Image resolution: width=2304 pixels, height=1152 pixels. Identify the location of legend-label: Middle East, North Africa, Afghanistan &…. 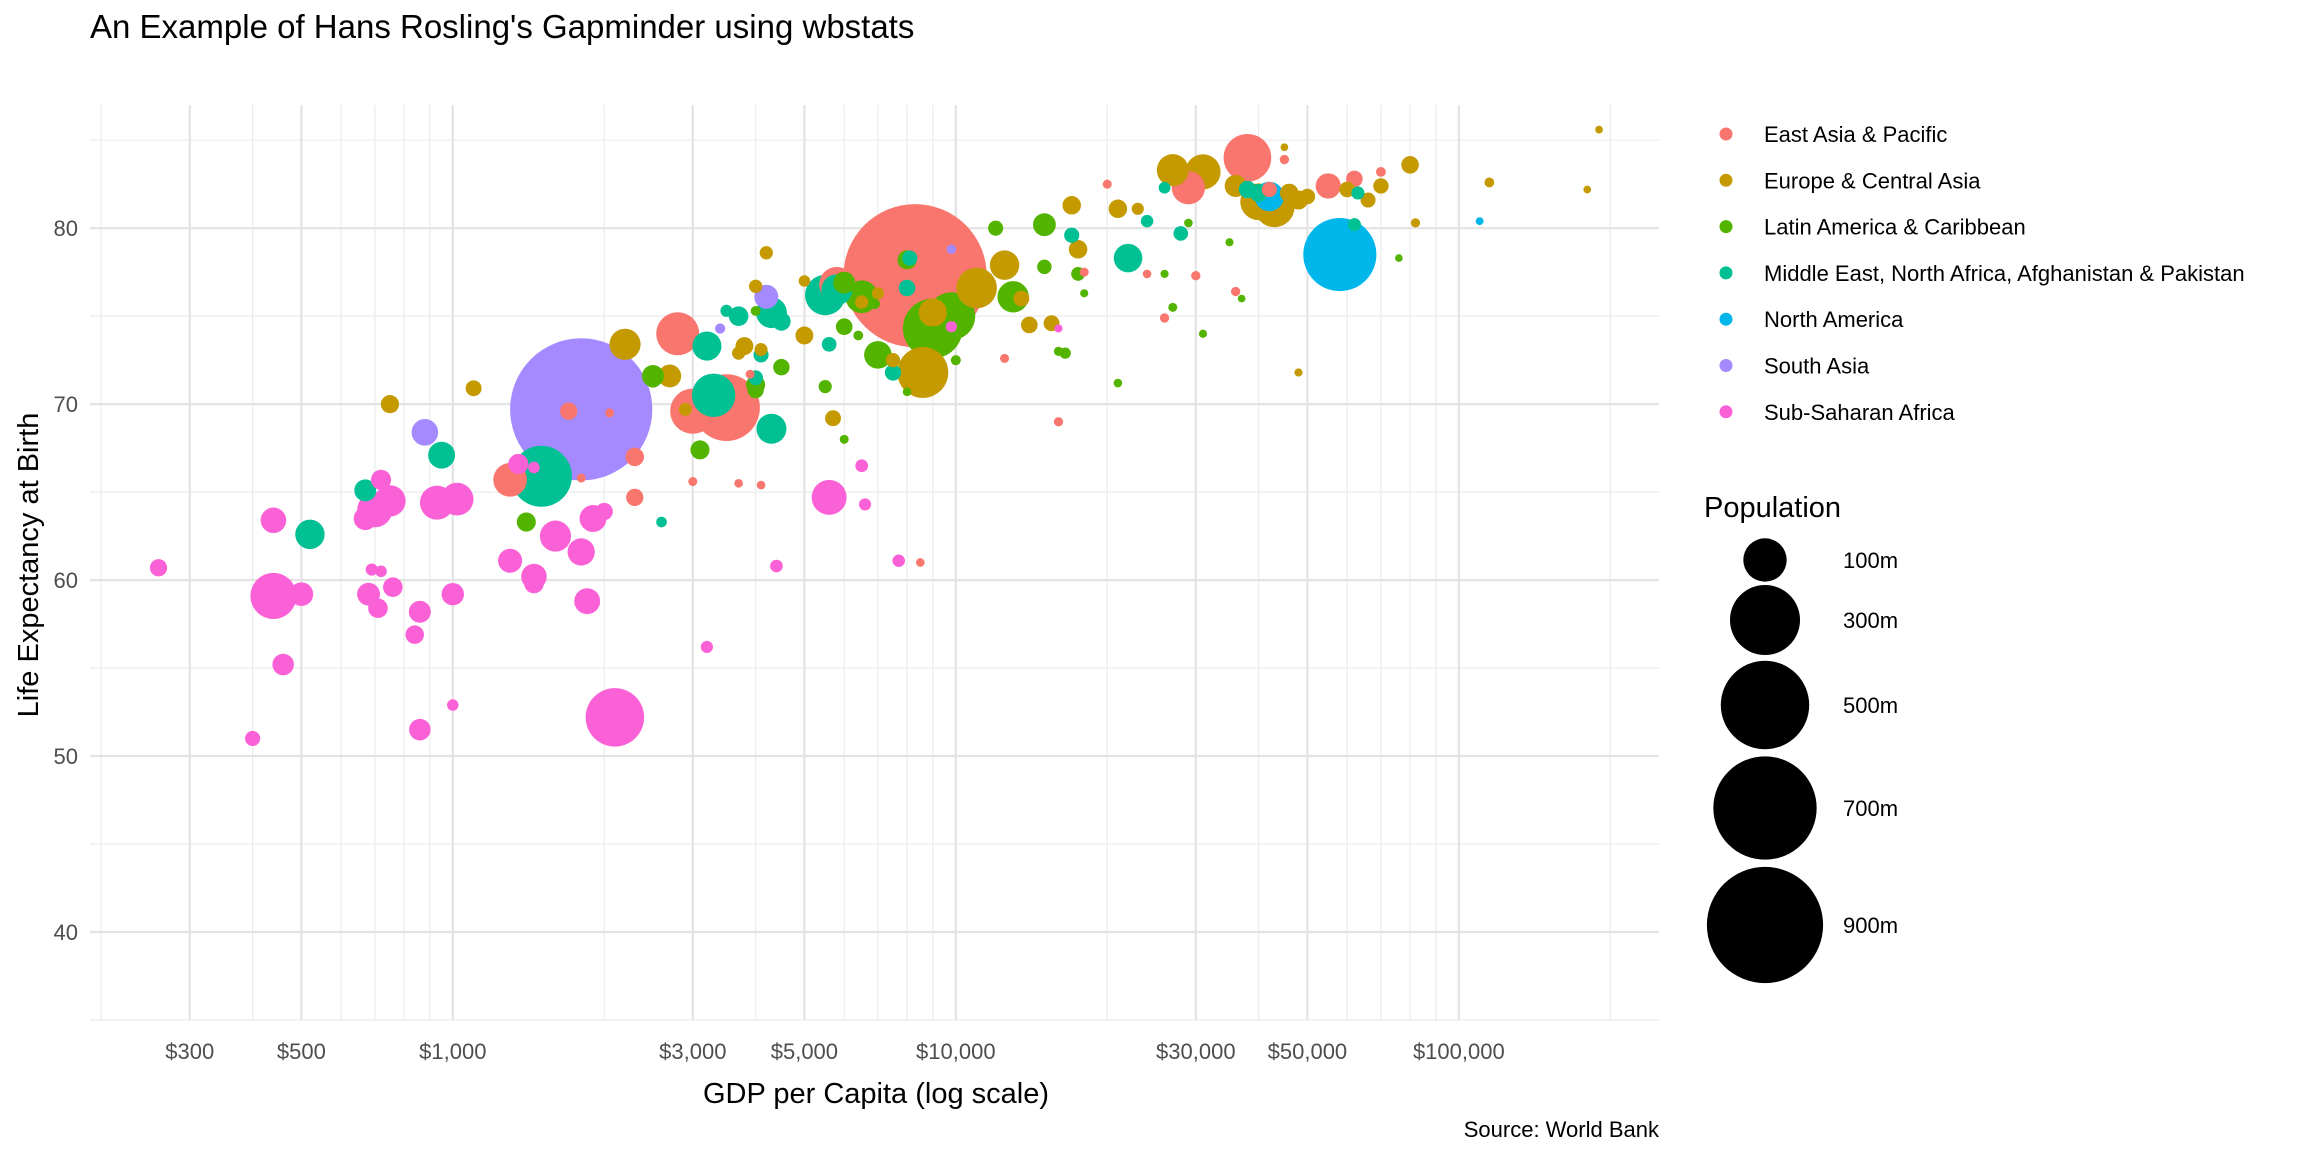
(2004, 273).